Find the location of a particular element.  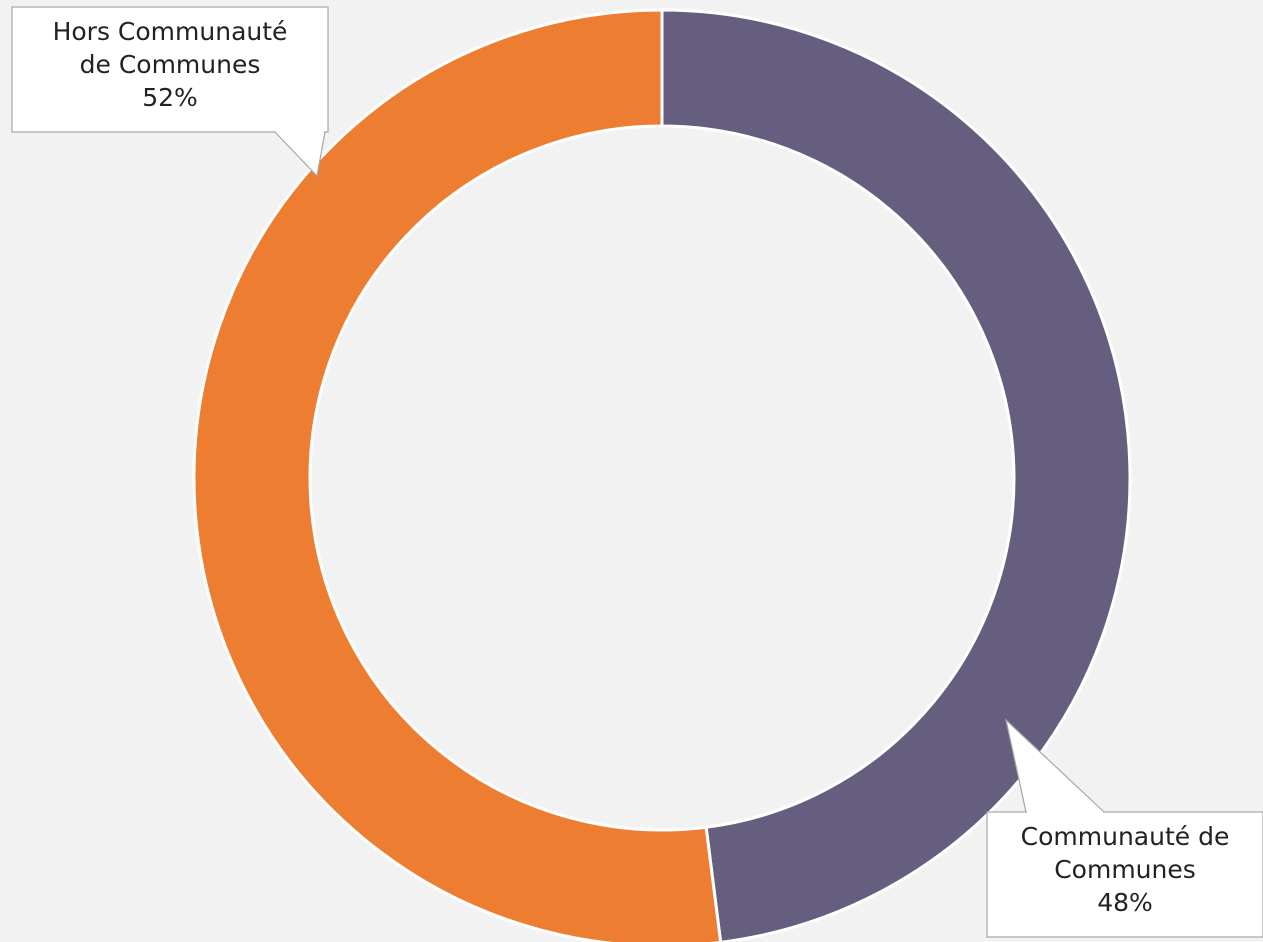

data-label-callout-1: Hors Communauté de Communes 52% is located at coordinates (170, 92).